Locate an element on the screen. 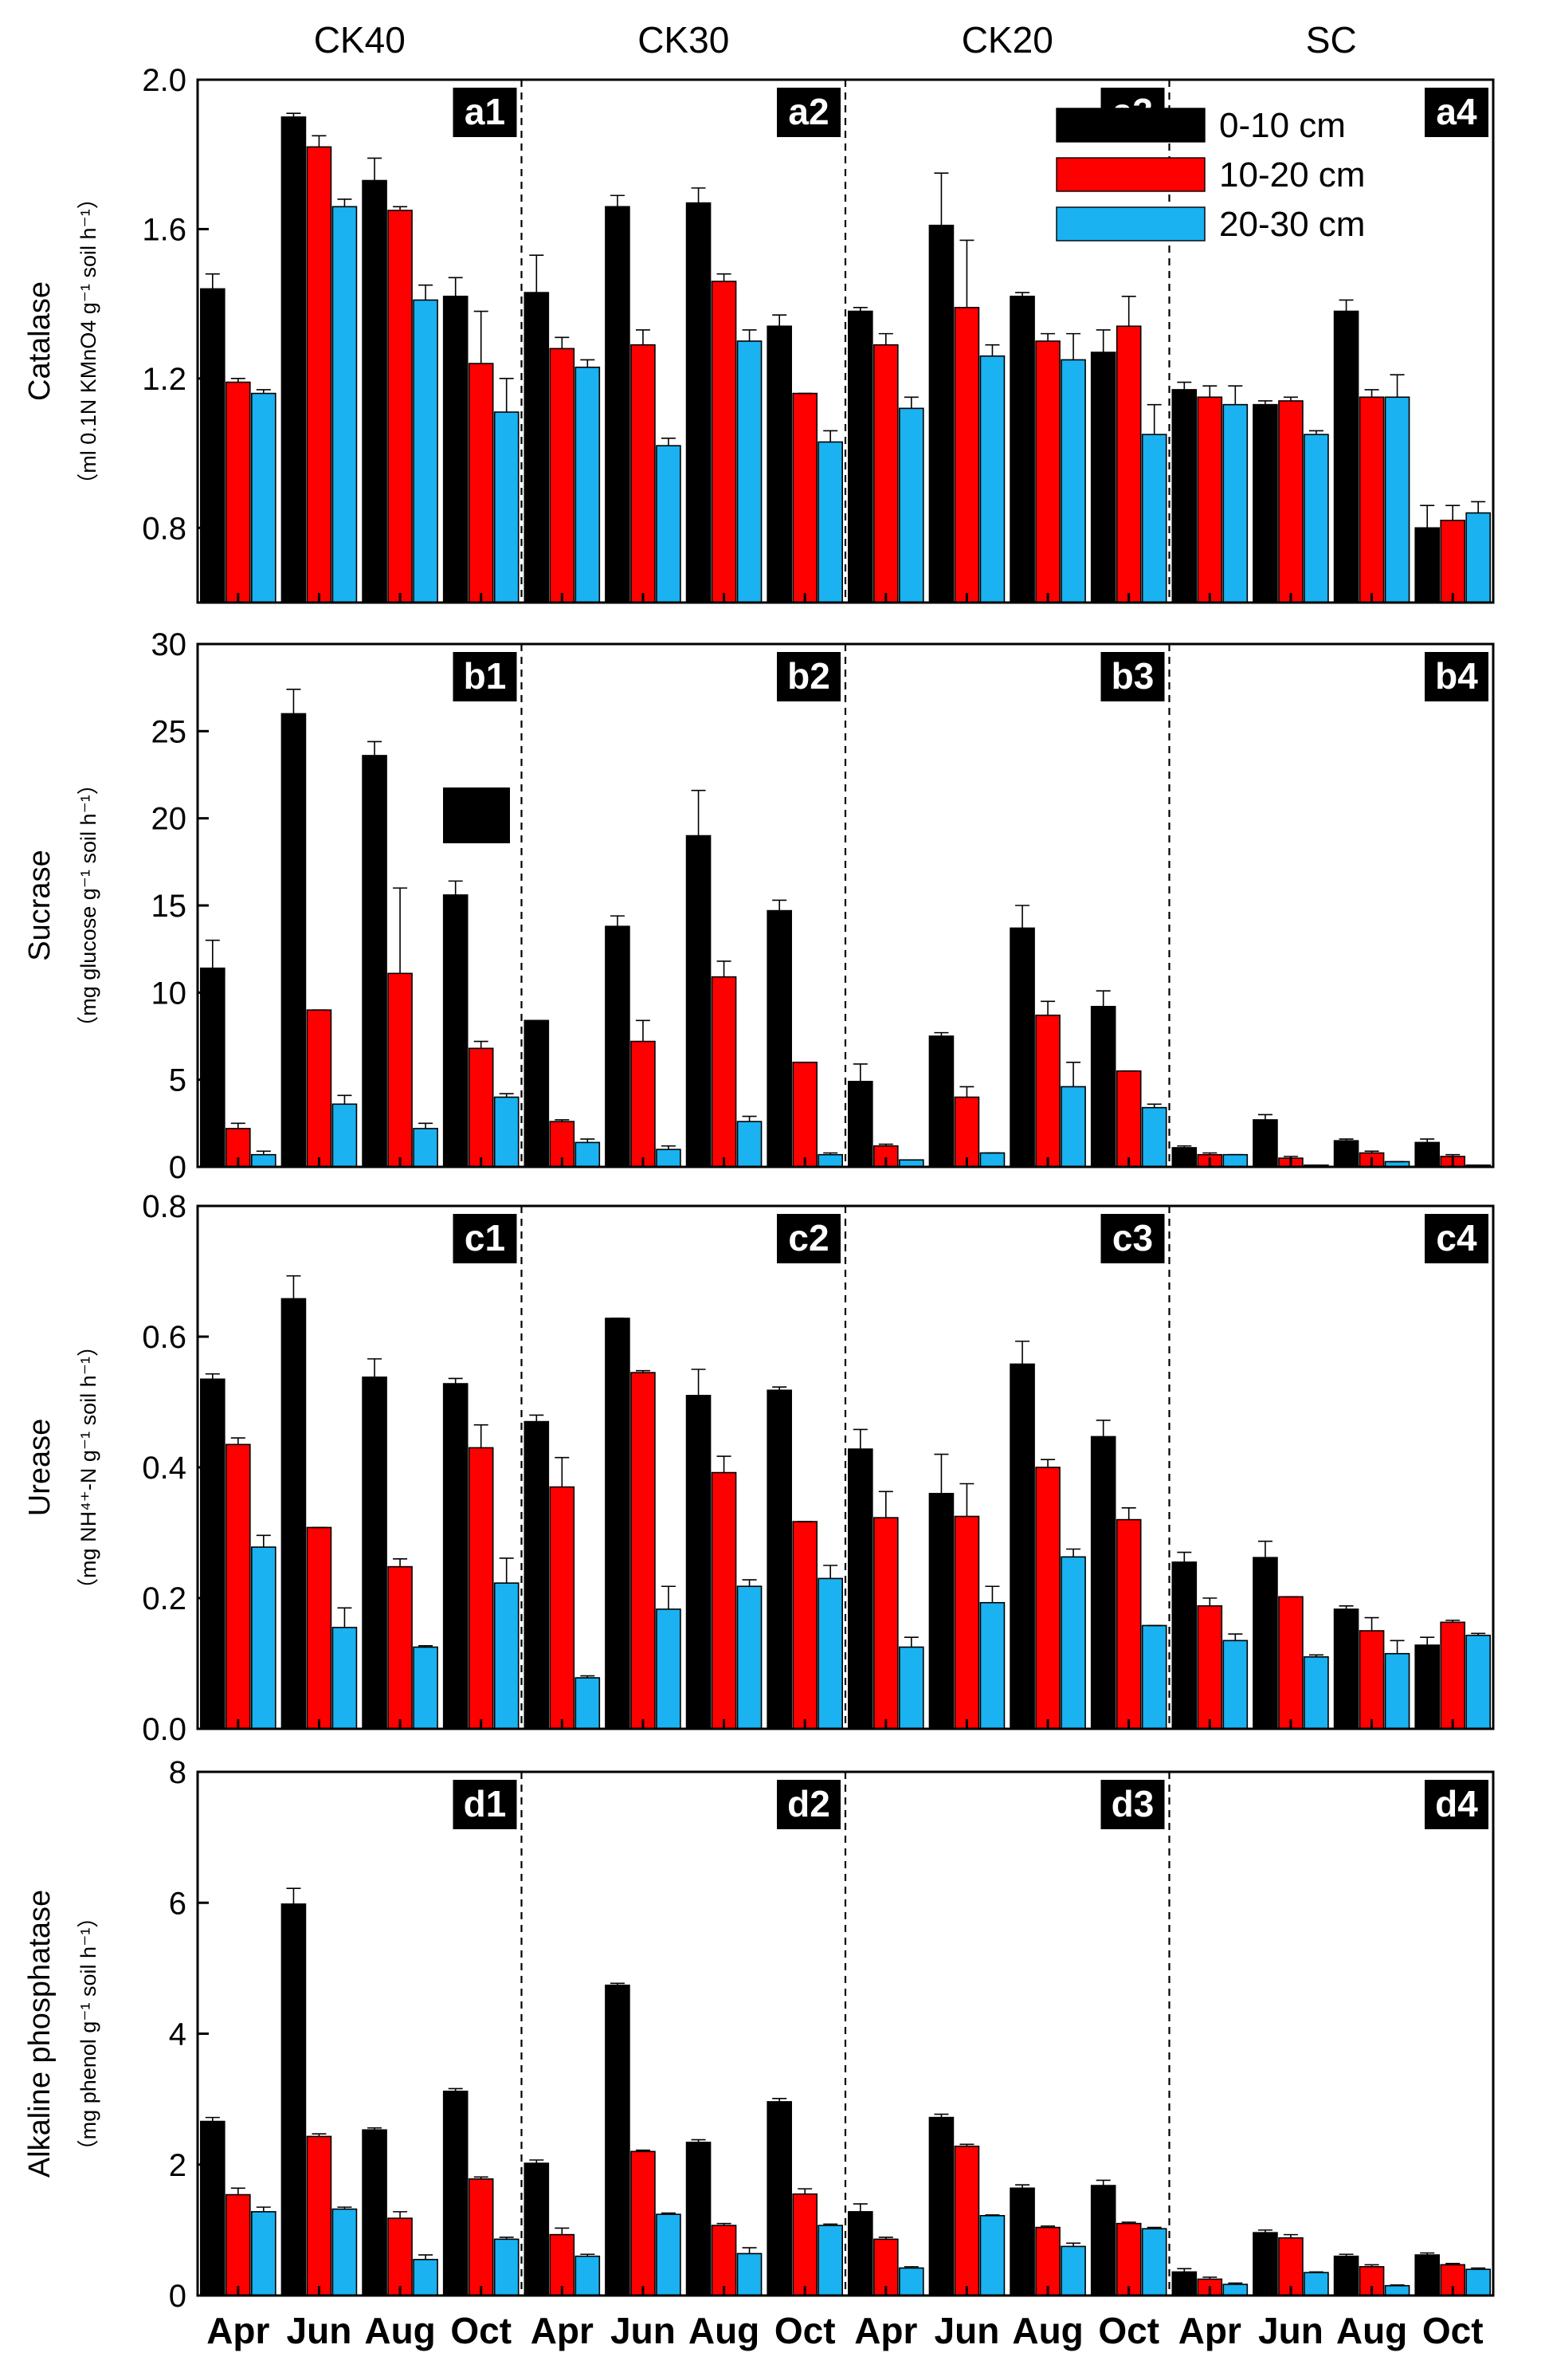  panel-label-a4: a4 is located at coordinates (1457, 111).